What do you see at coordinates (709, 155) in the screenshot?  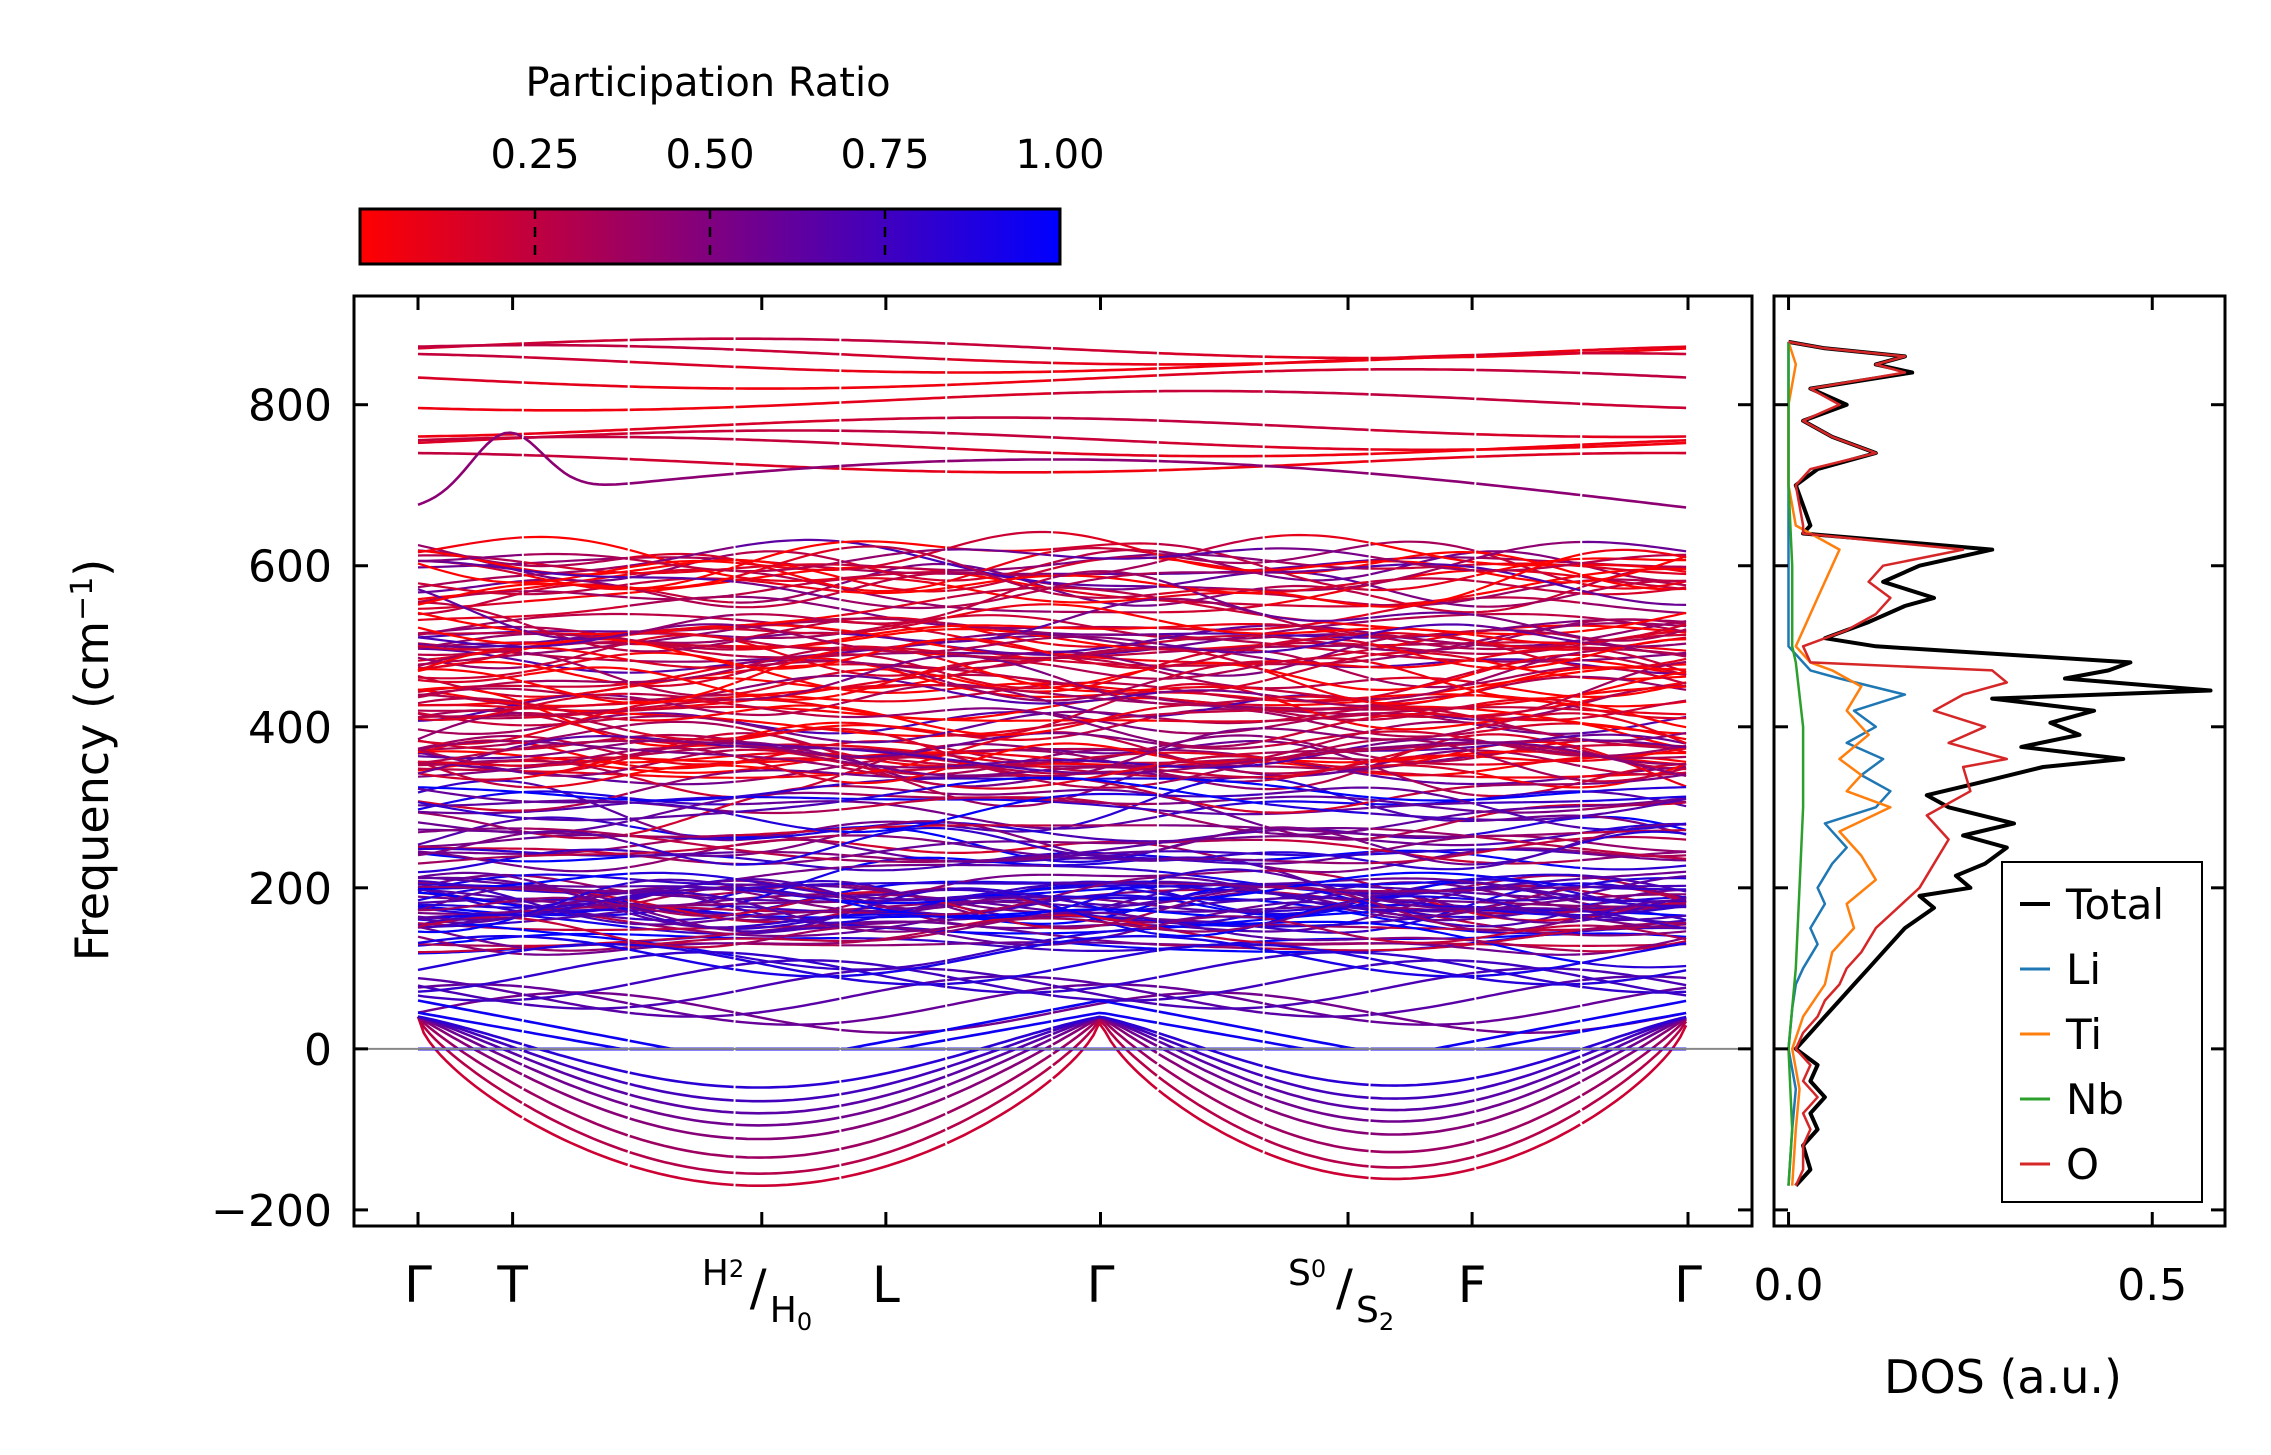 I see `colorbar-tick-label: 0.50` at bounding box center [709, 155].